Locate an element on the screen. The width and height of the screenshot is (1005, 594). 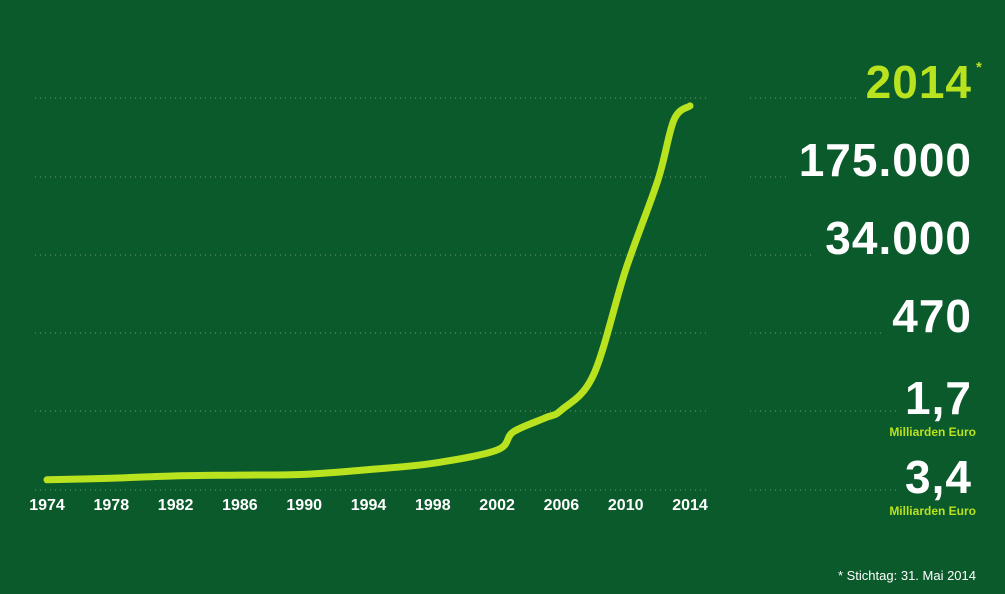
stat-value: 34.000 is located at coordinates (898, 238).